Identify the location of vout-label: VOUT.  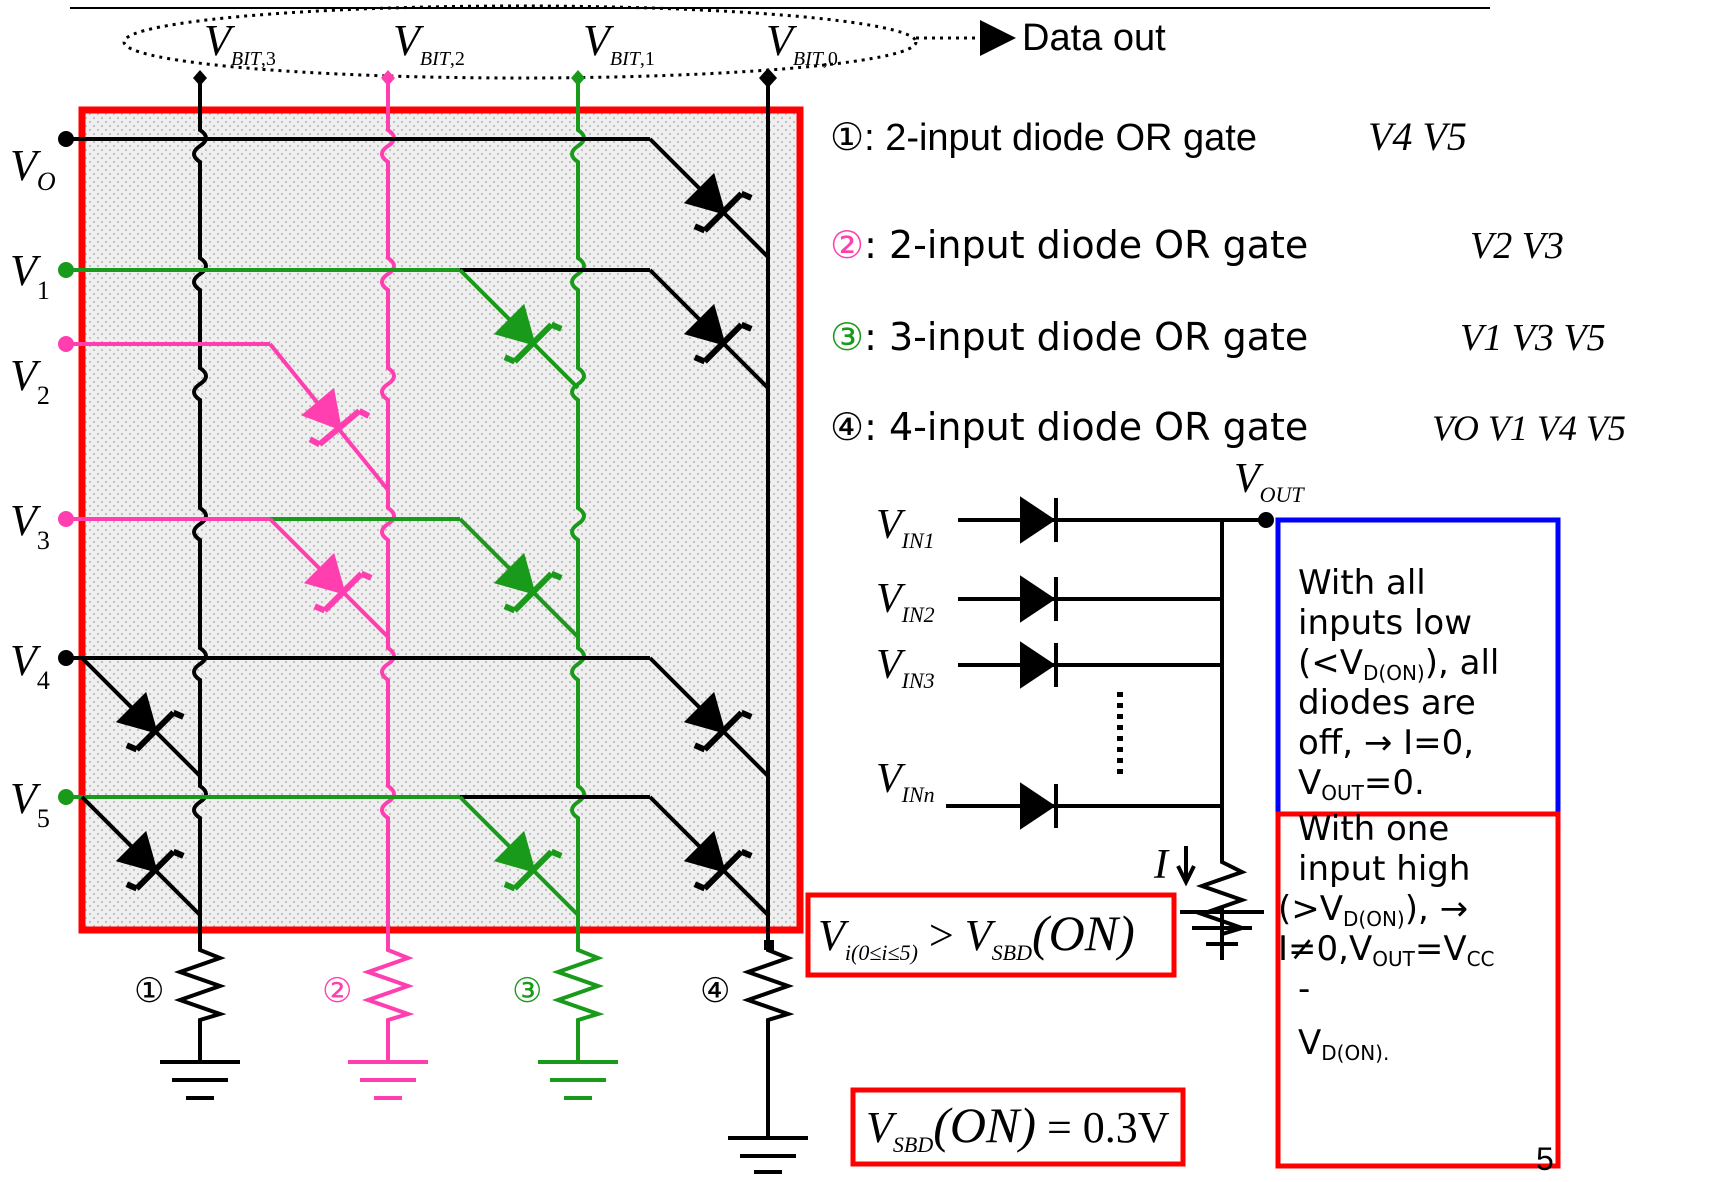
(1269, 481).